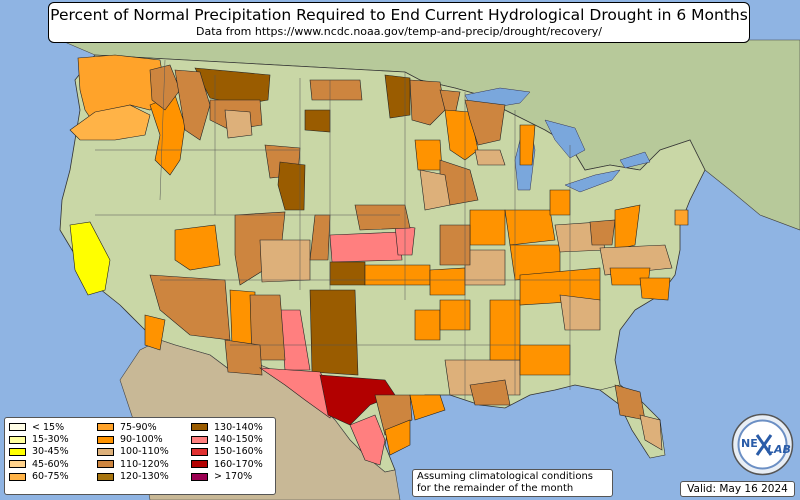 The width and height of the screenshot is (800, 500). I want to click on legend-label: 90-100%, so click(141, 440).